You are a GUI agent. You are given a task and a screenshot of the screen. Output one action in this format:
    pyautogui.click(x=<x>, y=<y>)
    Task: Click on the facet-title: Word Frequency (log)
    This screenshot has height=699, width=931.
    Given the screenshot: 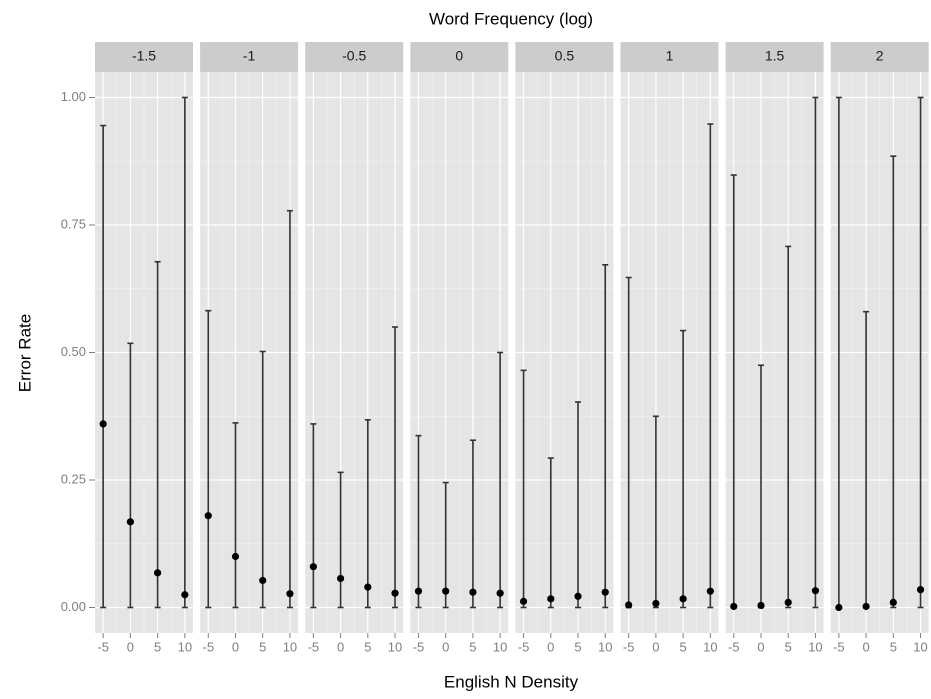 What is the action you would take?
    pyautogui.click(x=511, y=18)
    